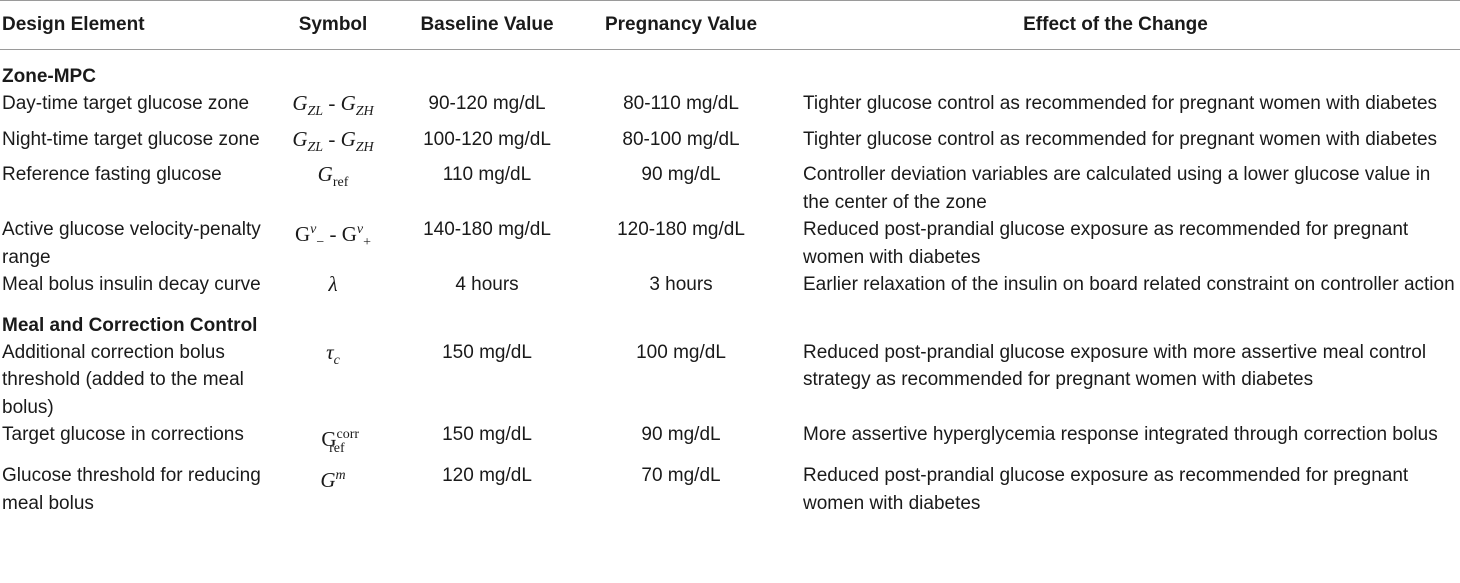 The width and height of the screenshot is (1460, 583). I want to click on cell-baseline: 110 mg/dL, so click(487, 175).